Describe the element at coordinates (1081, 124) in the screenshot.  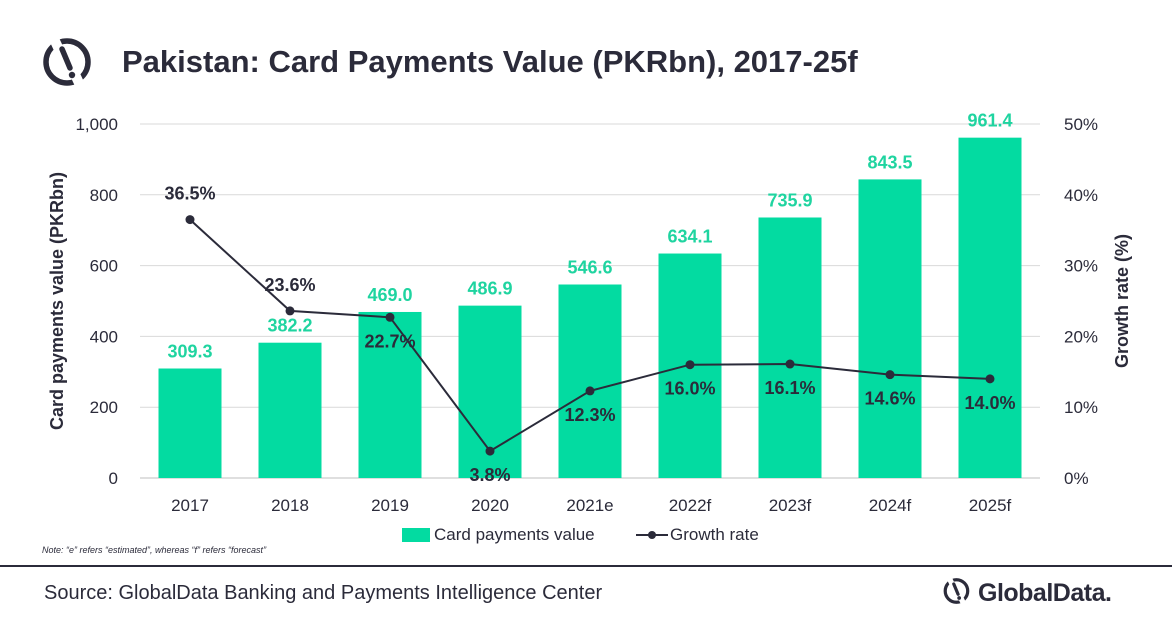
I see `y-right-tick-label: 50%` at that location.